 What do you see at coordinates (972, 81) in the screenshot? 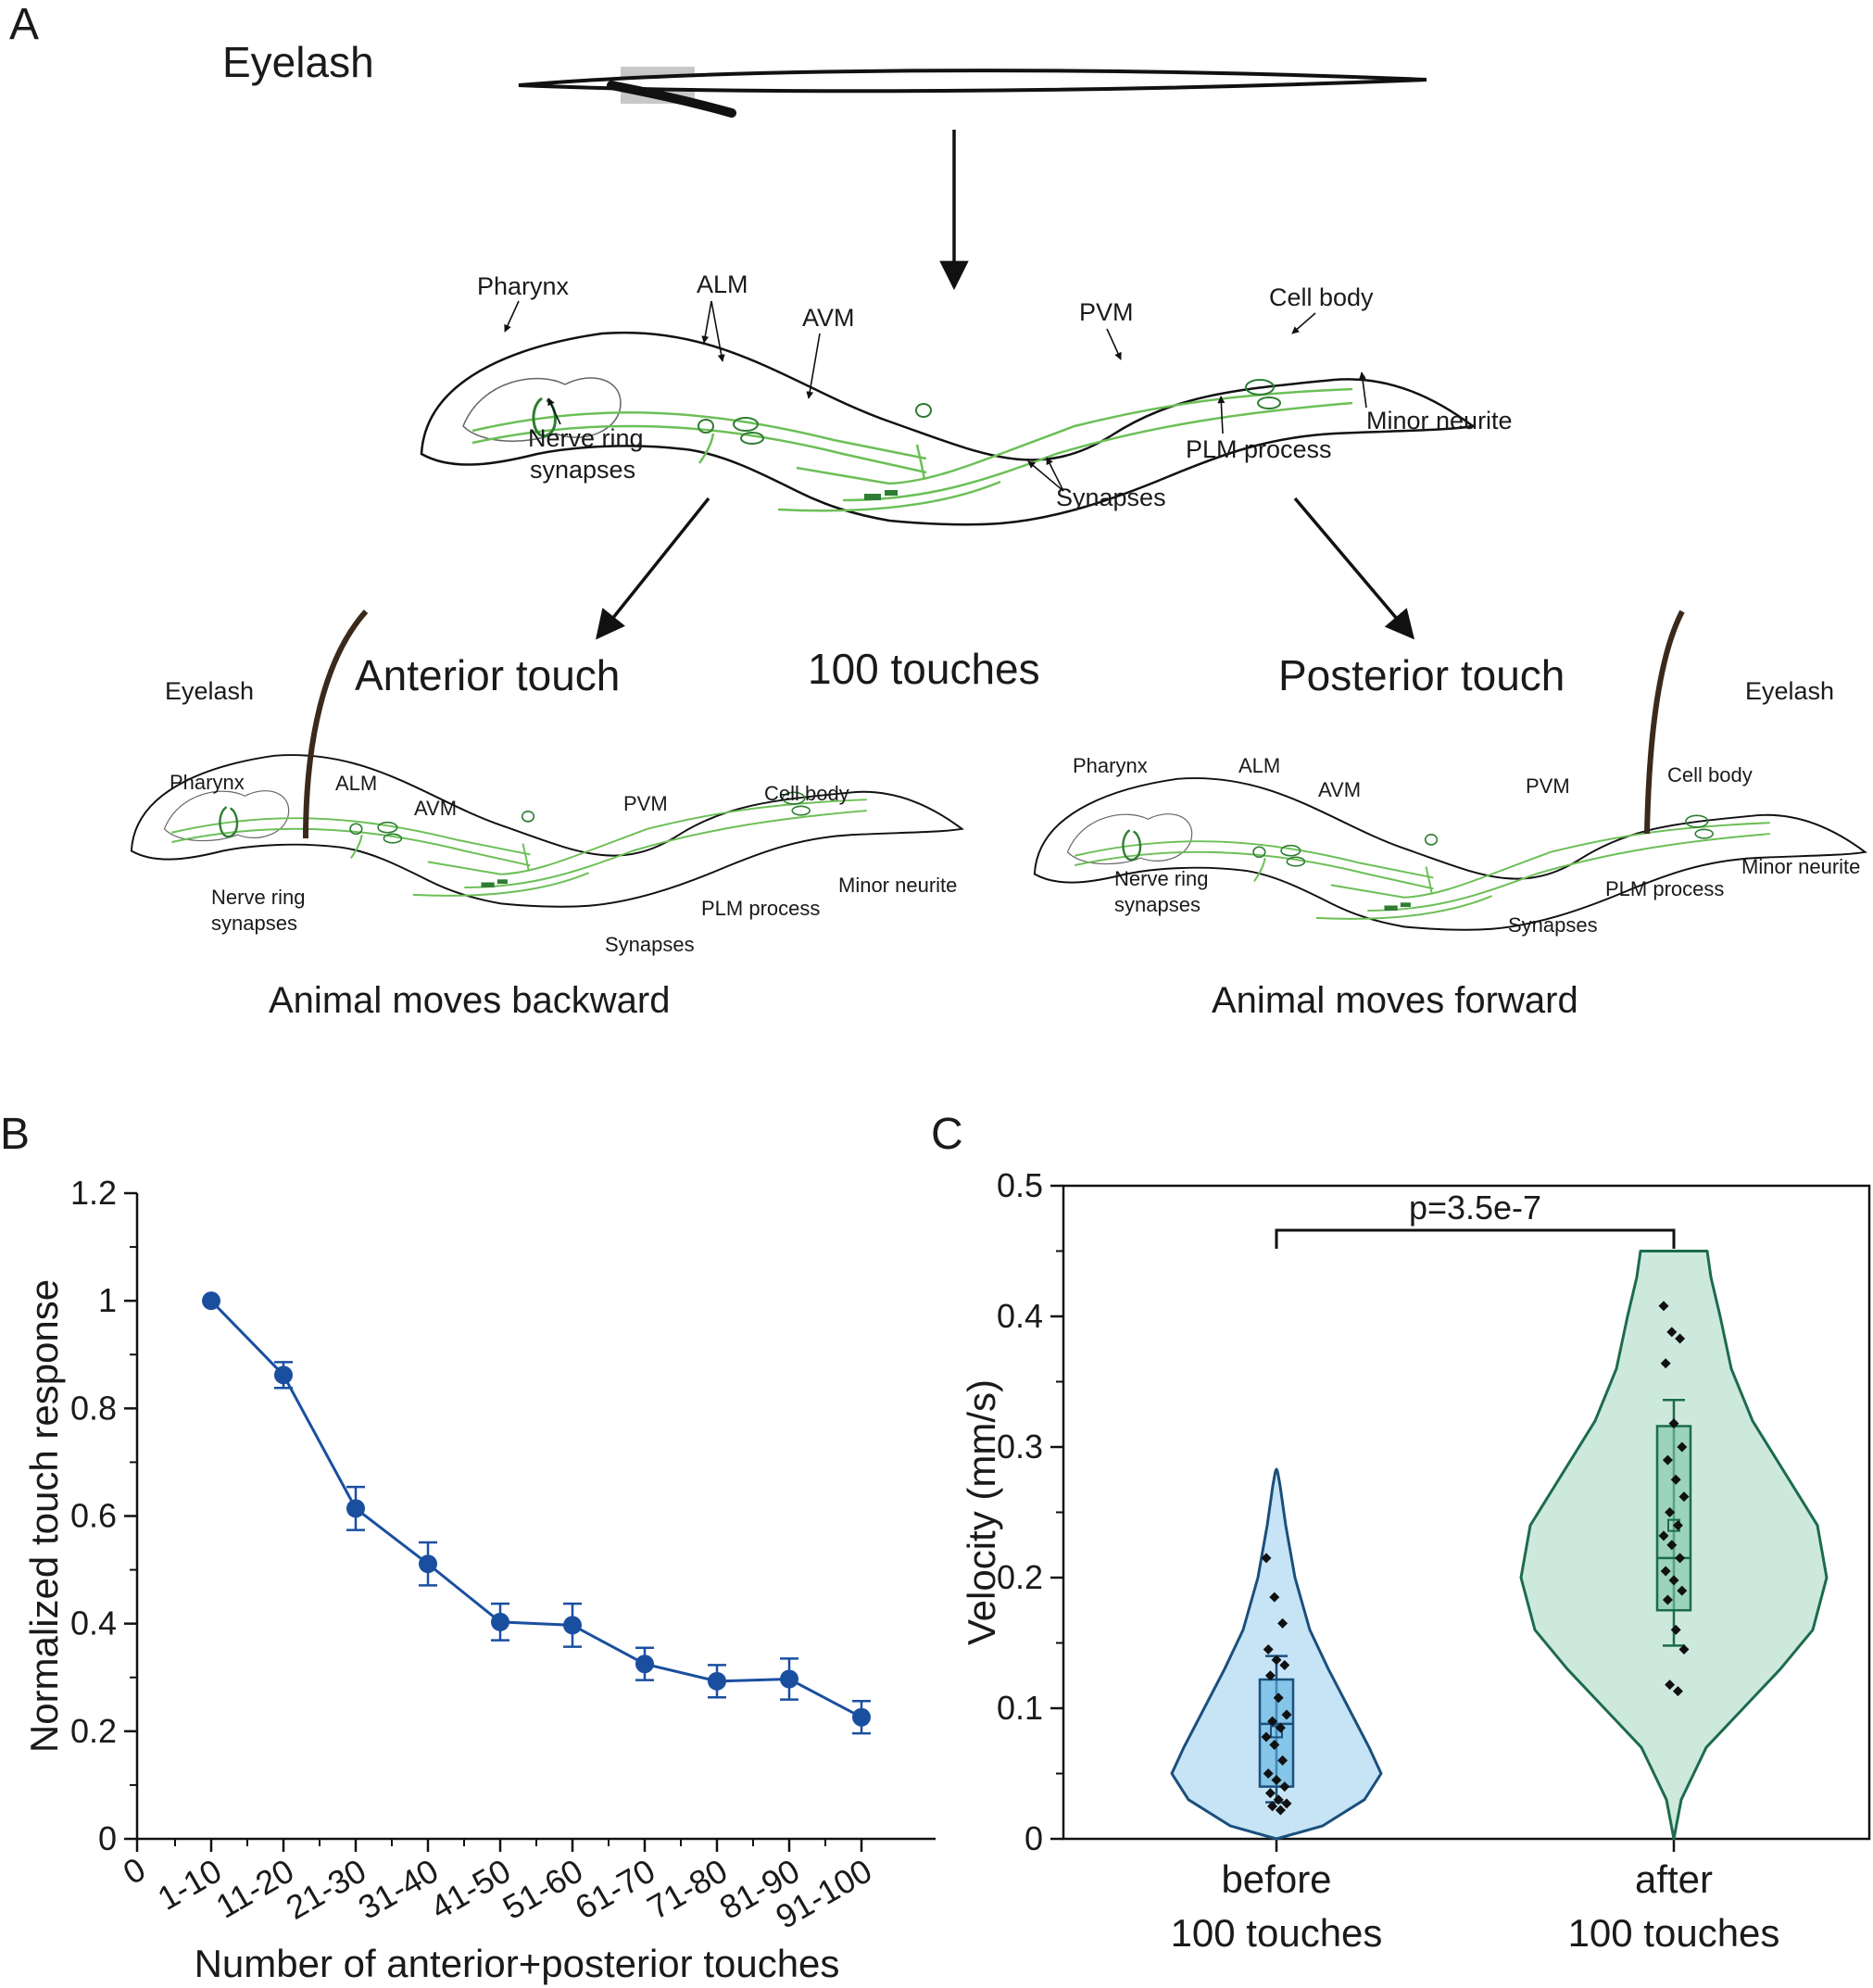
I see `eyelash-handle` at bounding box center [972, 81].